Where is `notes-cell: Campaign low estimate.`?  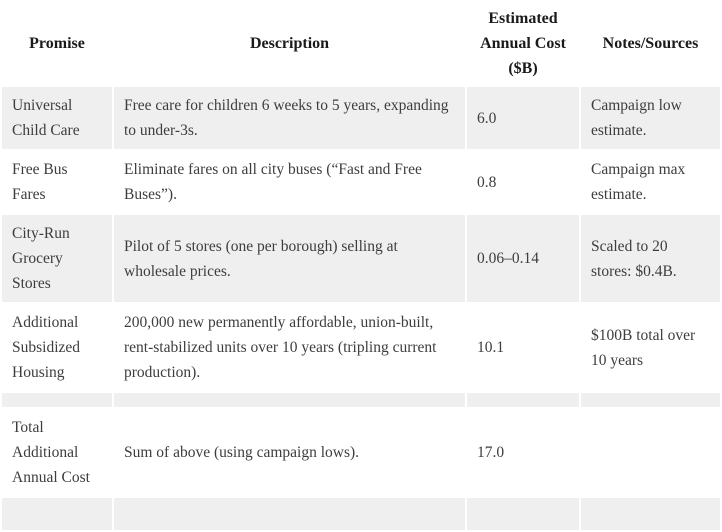
notes-cell: Campaign low estimate. is located at coordinates (650, 118).